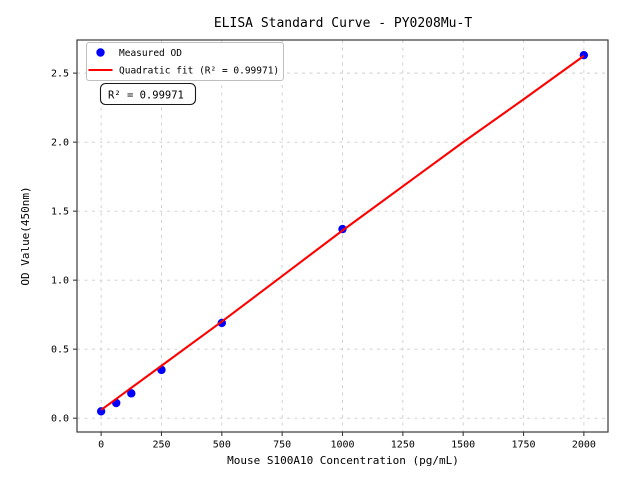  I want to click on legend: Measured OD Quadratic fit (R² = 0.99971), so click(185, 61).